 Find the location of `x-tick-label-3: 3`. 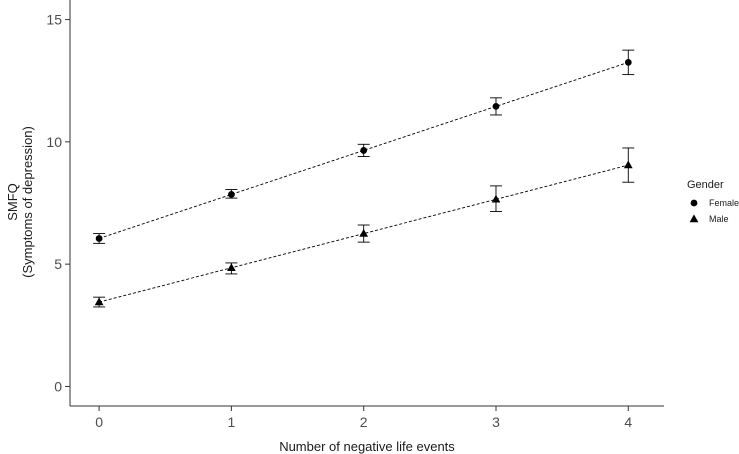

x-tick-label-3: 3 is located at coordinates (496, 422).